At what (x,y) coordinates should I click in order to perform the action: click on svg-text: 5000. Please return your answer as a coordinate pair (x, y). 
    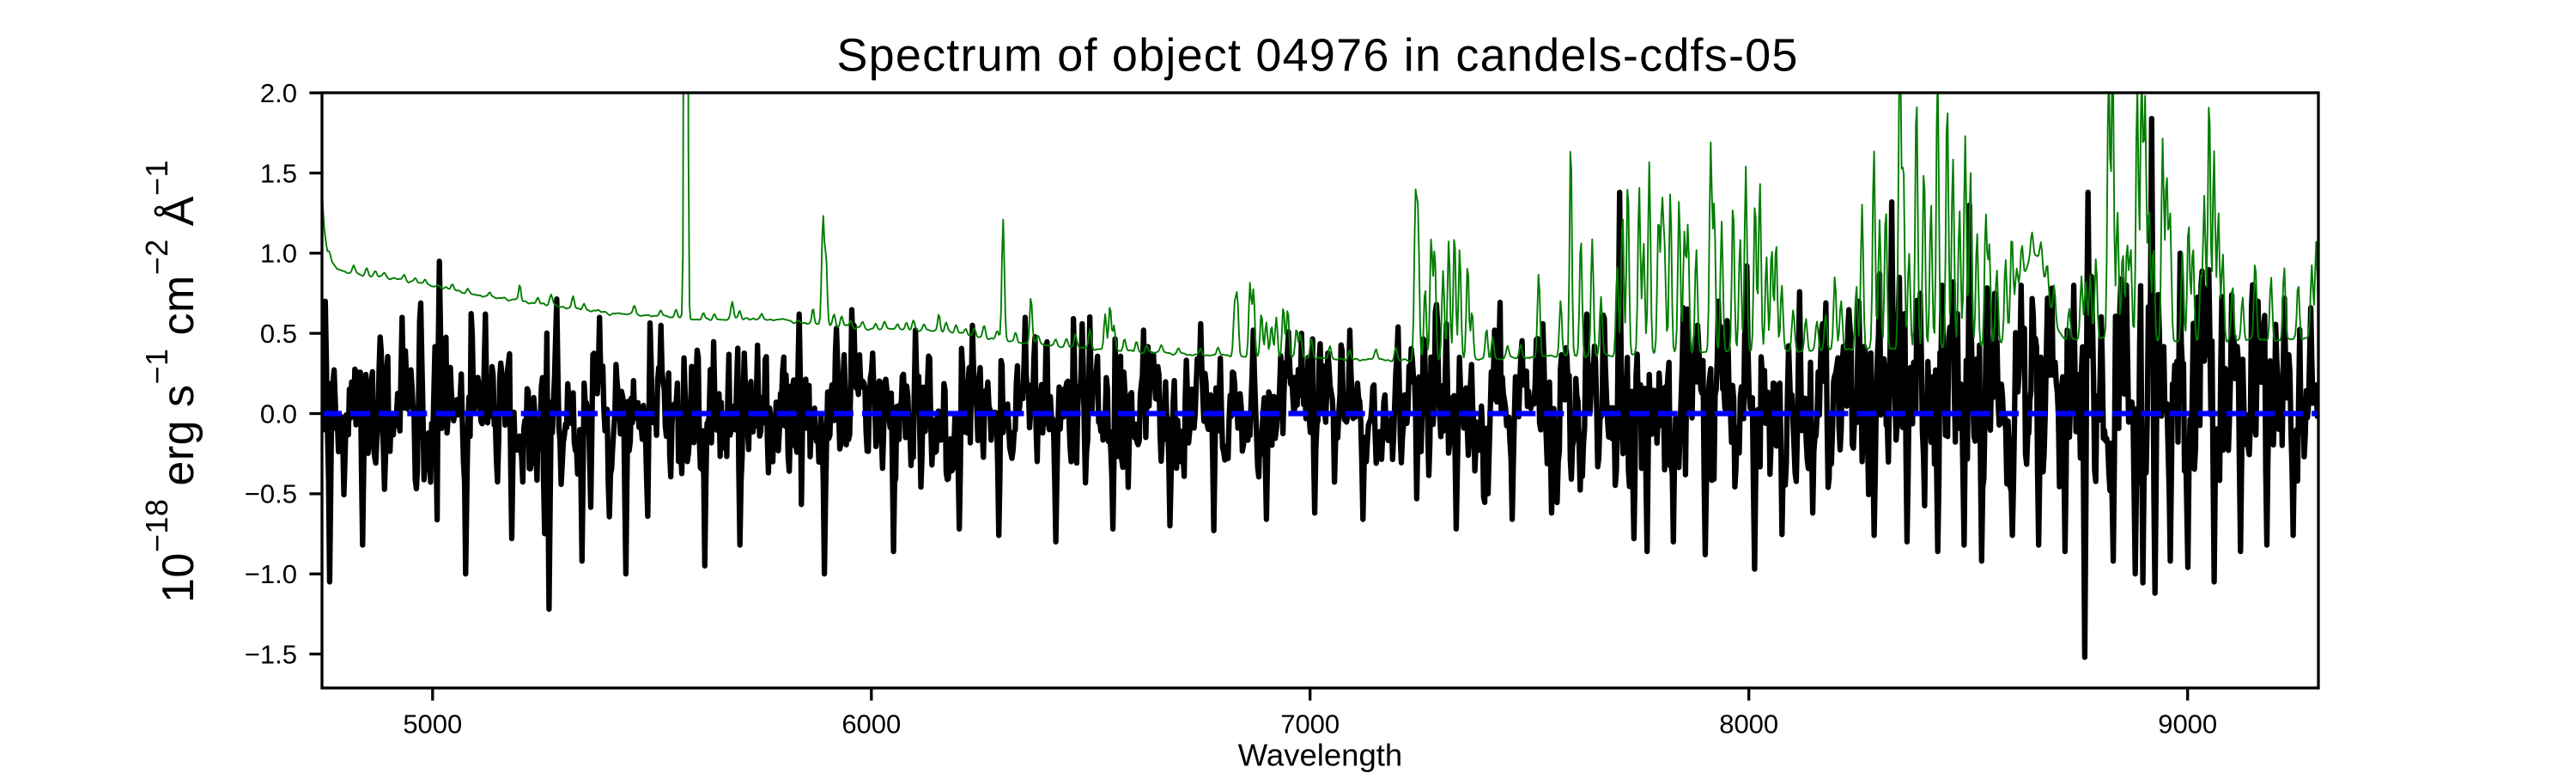
    Looking at the image, I should click on (432, 724).